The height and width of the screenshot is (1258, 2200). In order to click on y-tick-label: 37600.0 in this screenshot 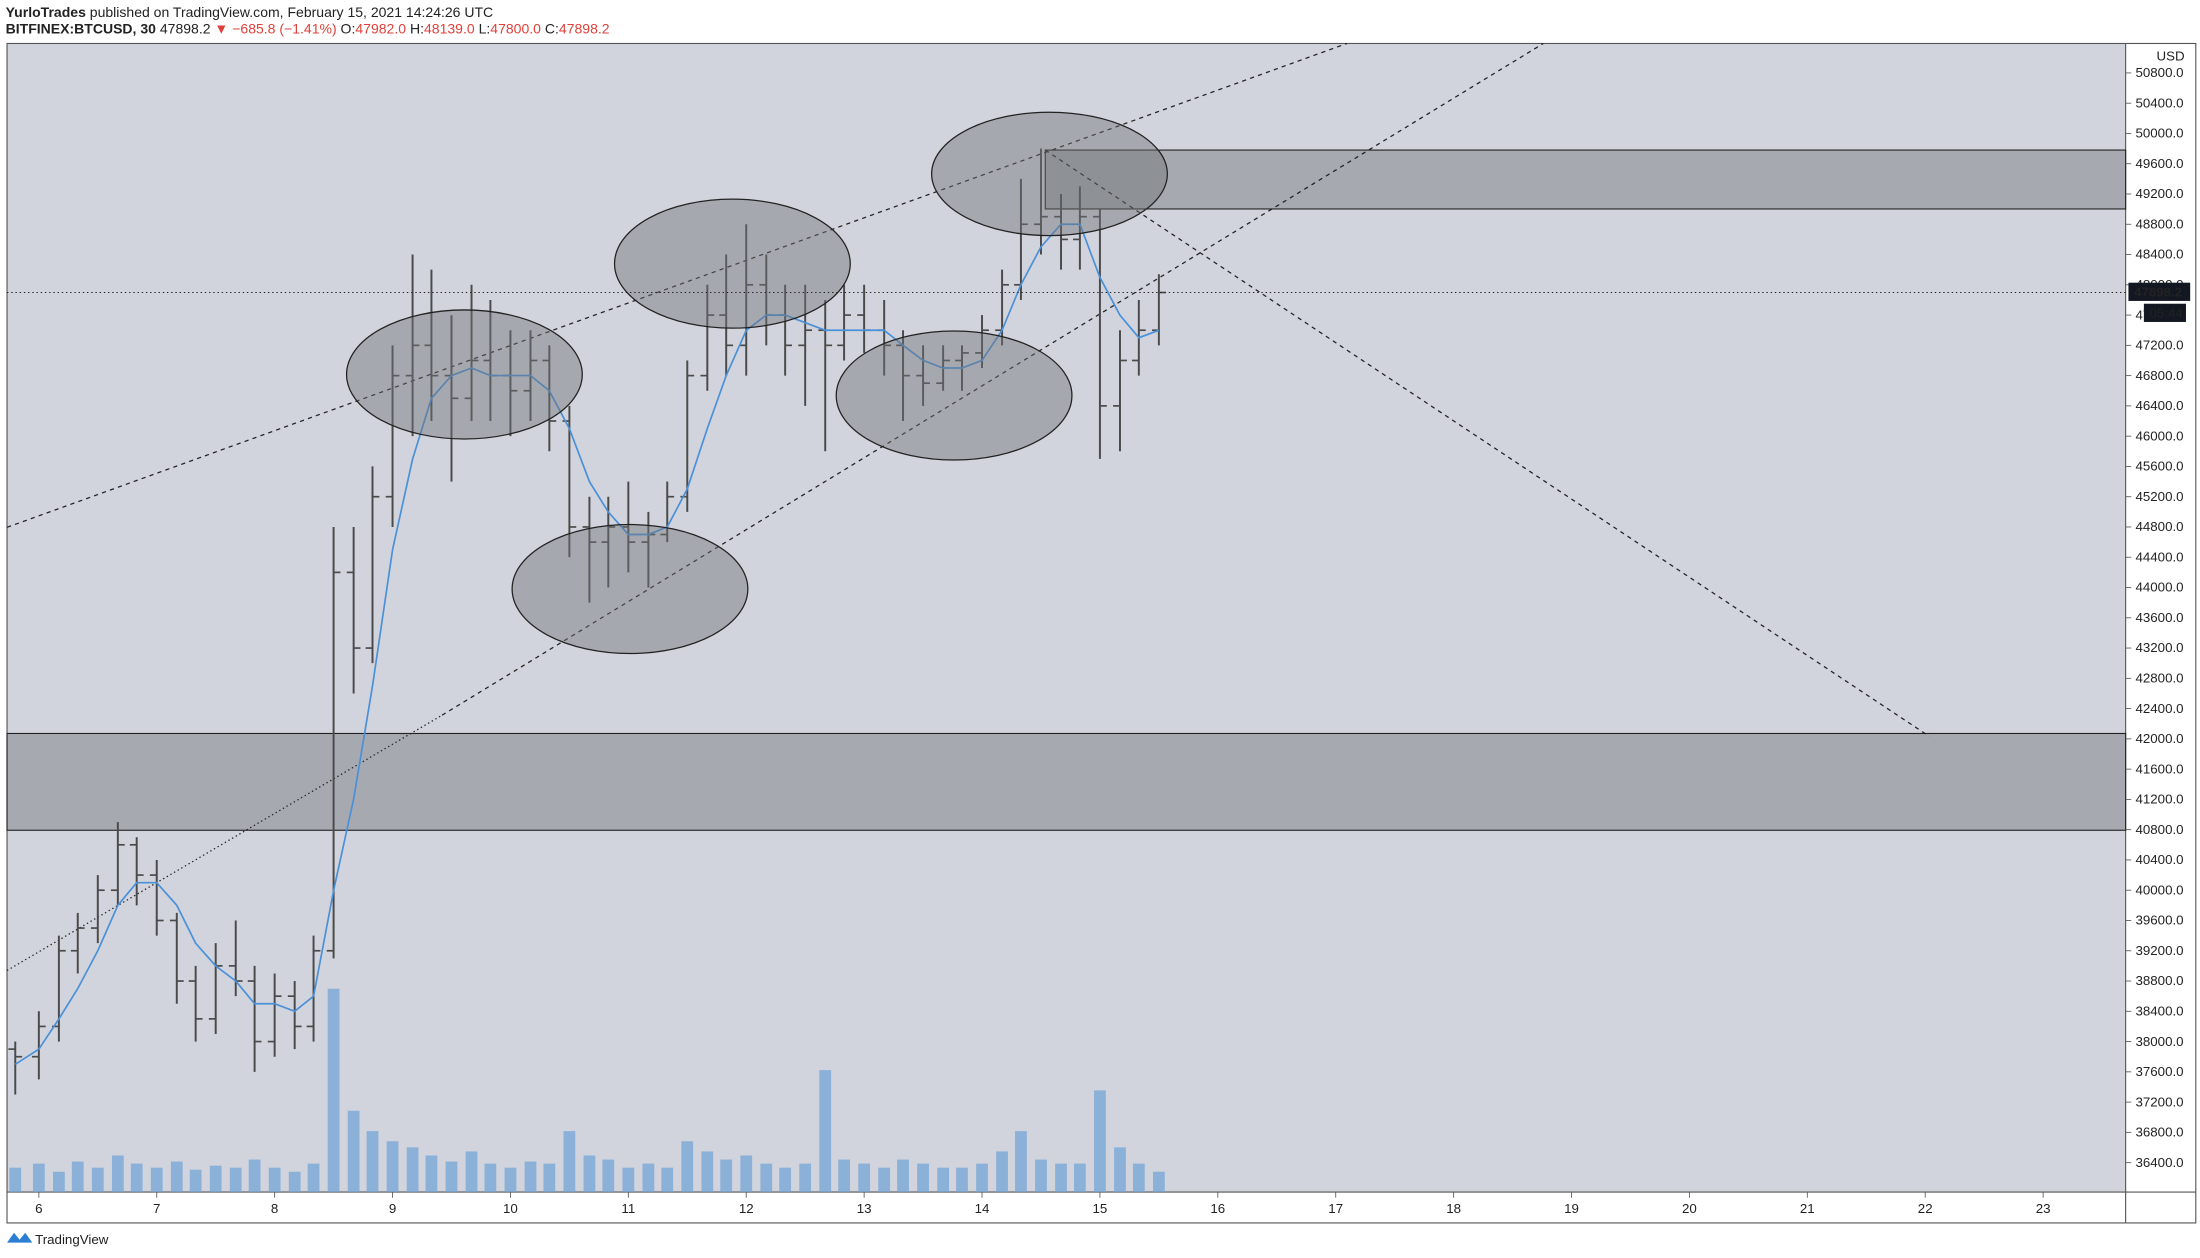, I will do `click(2159, 1071)`.